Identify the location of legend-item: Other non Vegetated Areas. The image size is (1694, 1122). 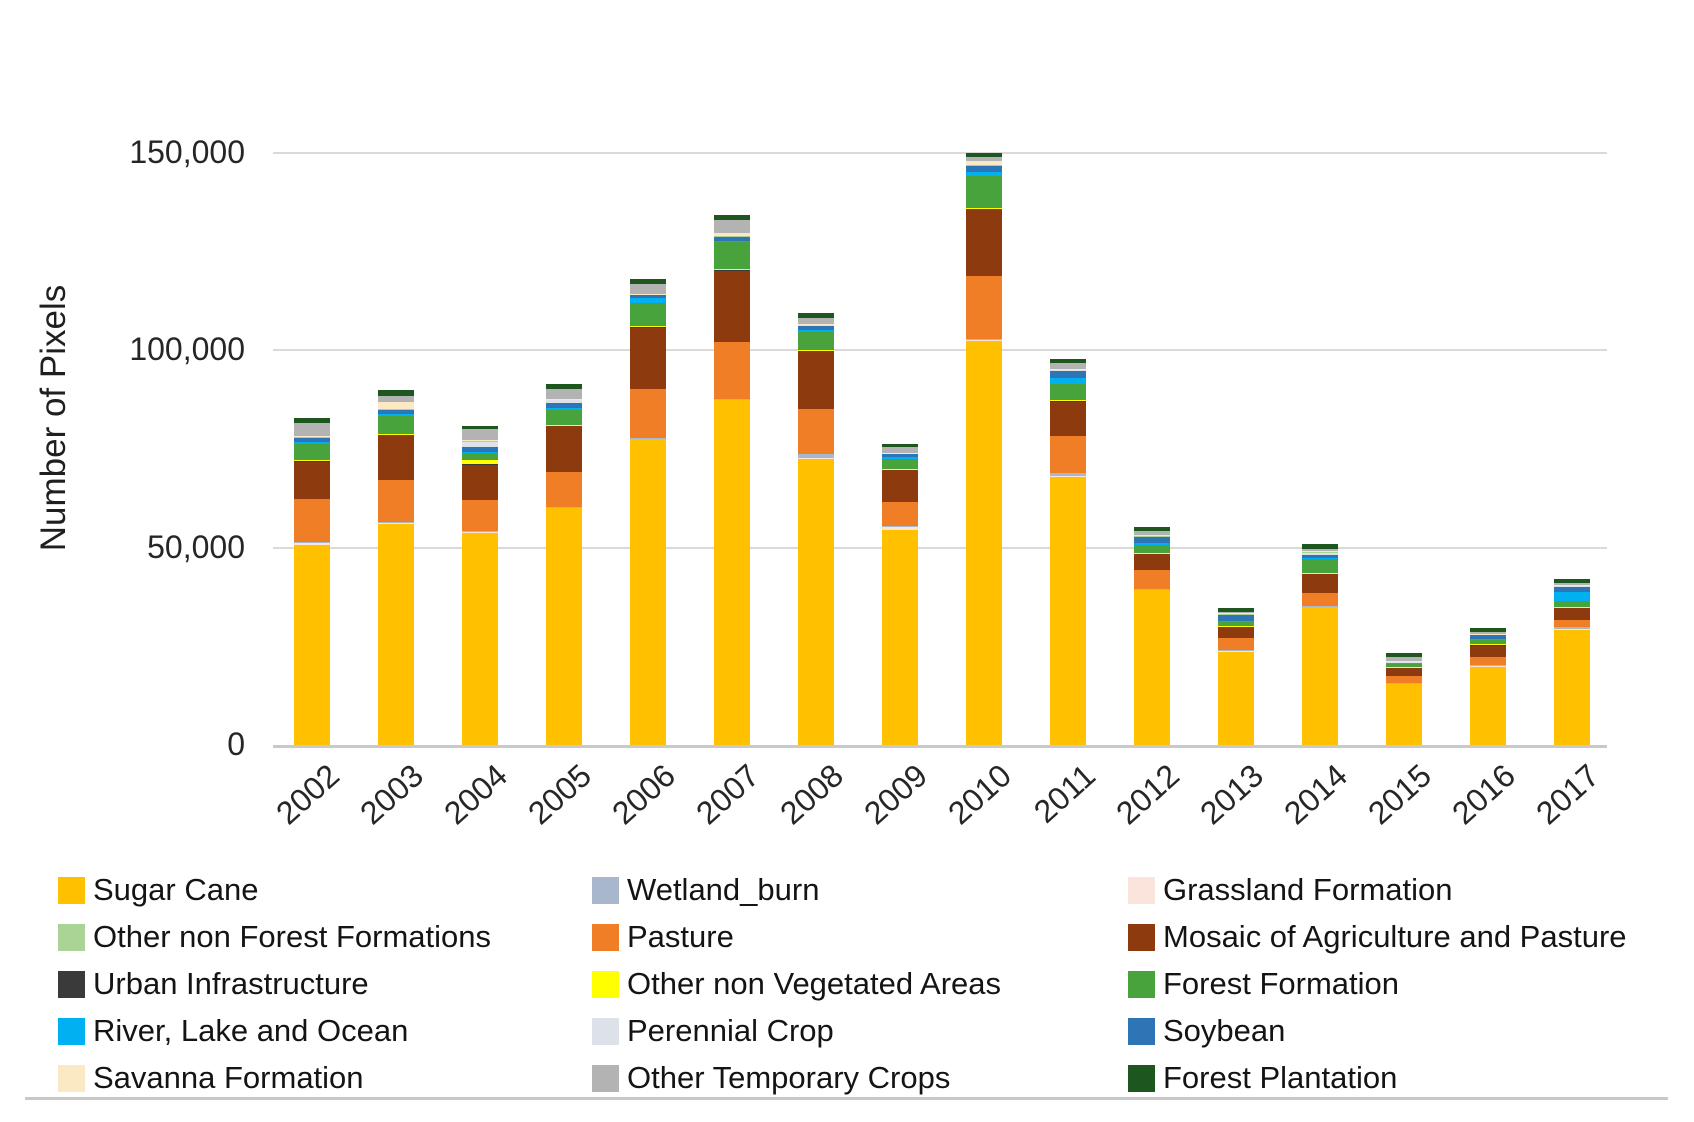
(796, 984).